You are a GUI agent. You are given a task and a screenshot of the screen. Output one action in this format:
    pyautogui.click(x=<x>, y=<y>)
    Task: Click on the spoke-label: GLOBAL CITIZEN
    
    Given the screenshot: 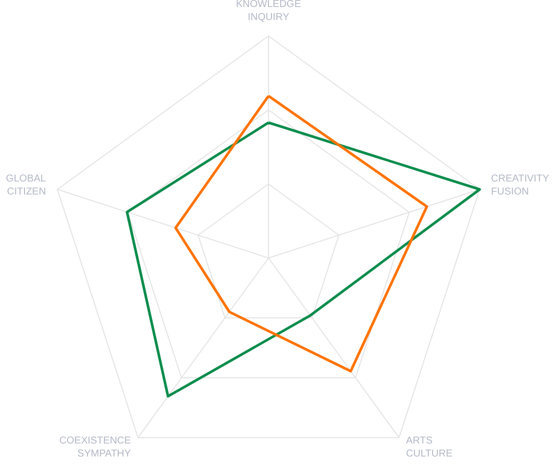 What is the action you would take?
    pyautogui.click(x=26, y=186)
    